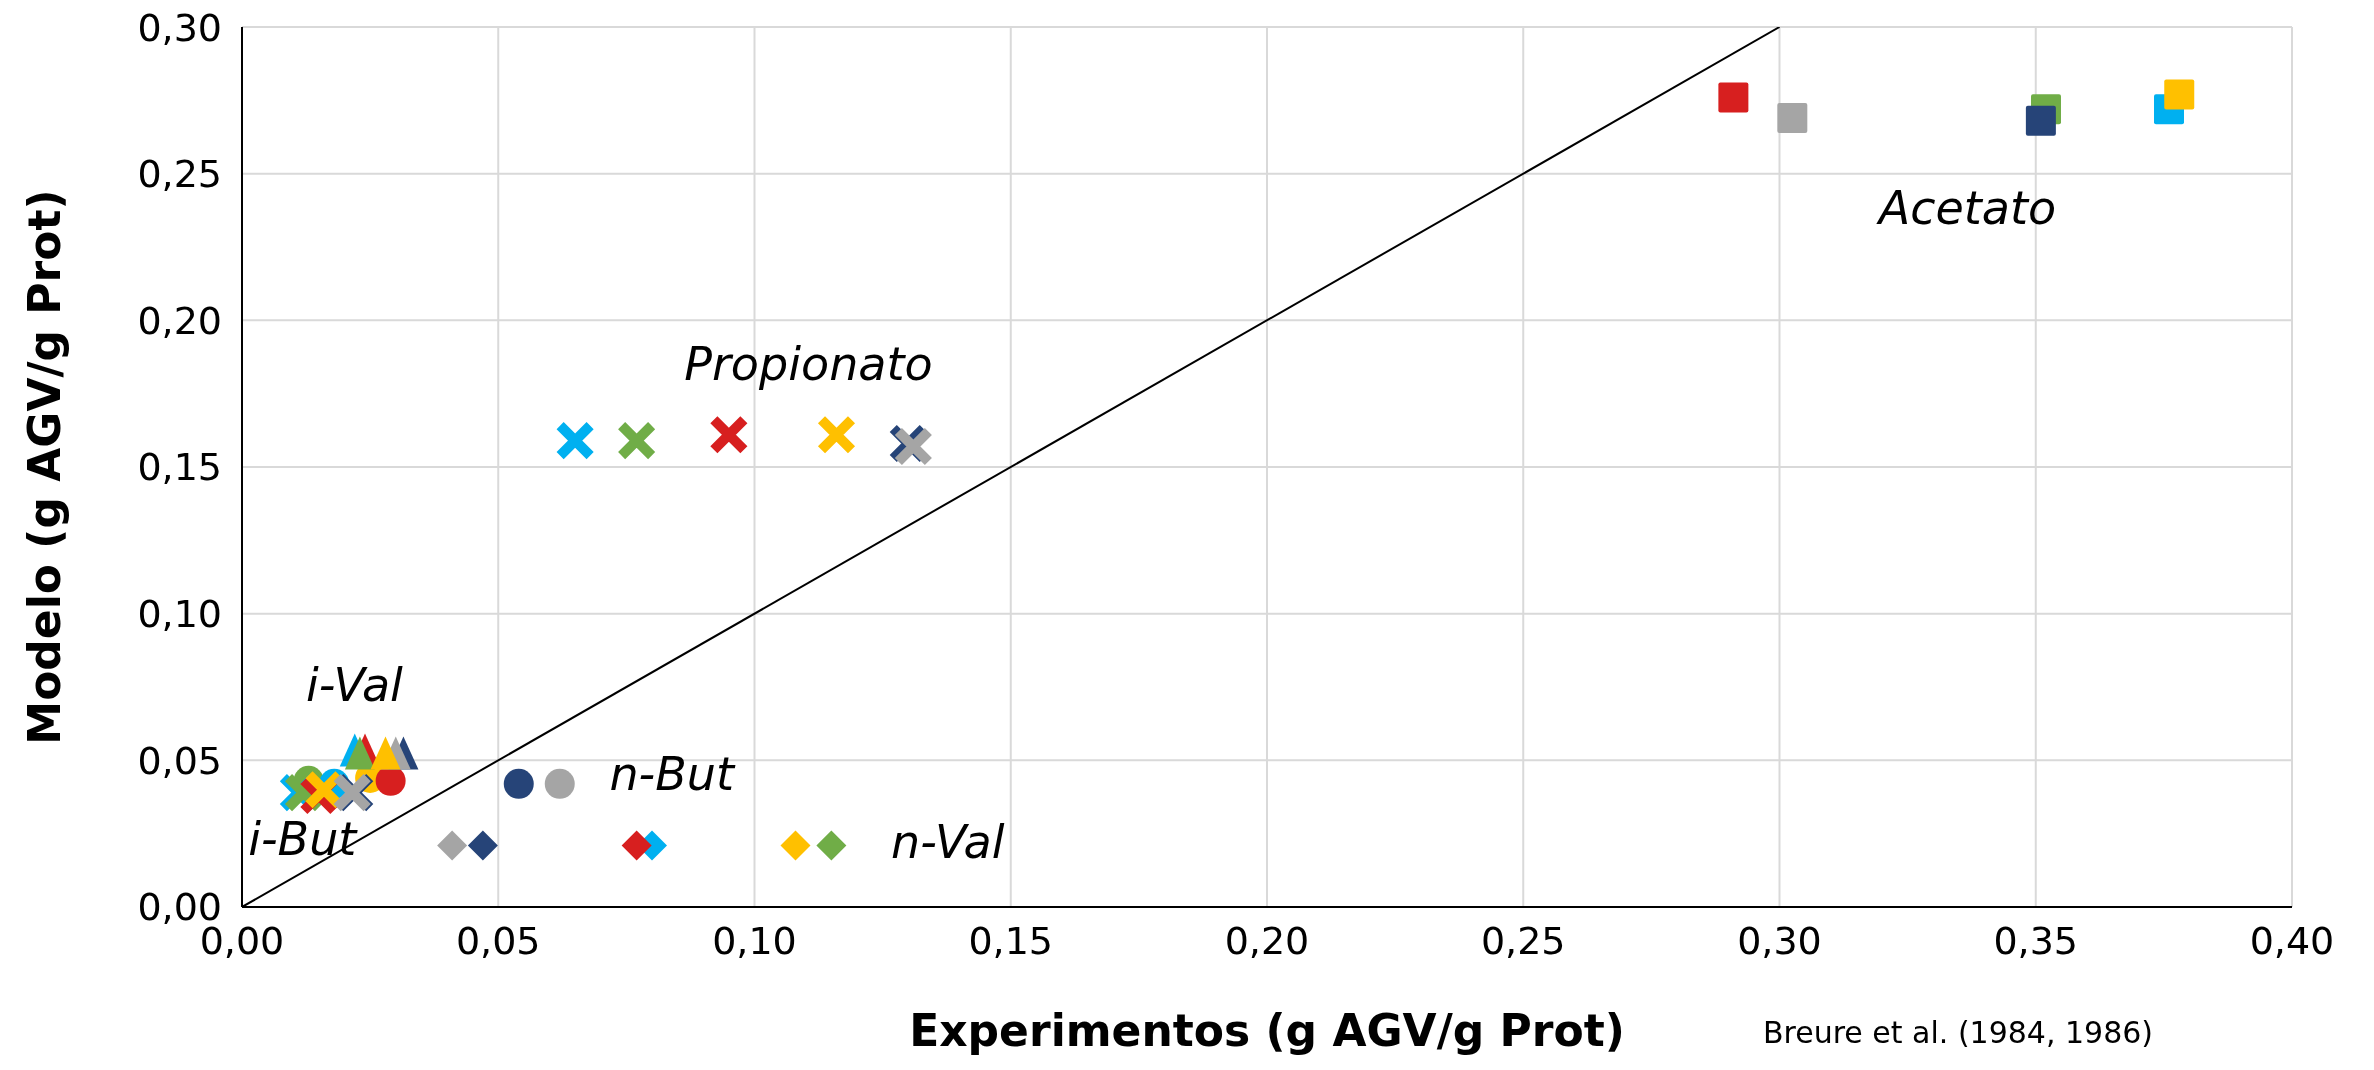  What do you see at coordinates (44, 467) in the screenshot?
I see `y-axis-title: Modelo (g AGV/g Prot)` at bounding box center [44, 467].